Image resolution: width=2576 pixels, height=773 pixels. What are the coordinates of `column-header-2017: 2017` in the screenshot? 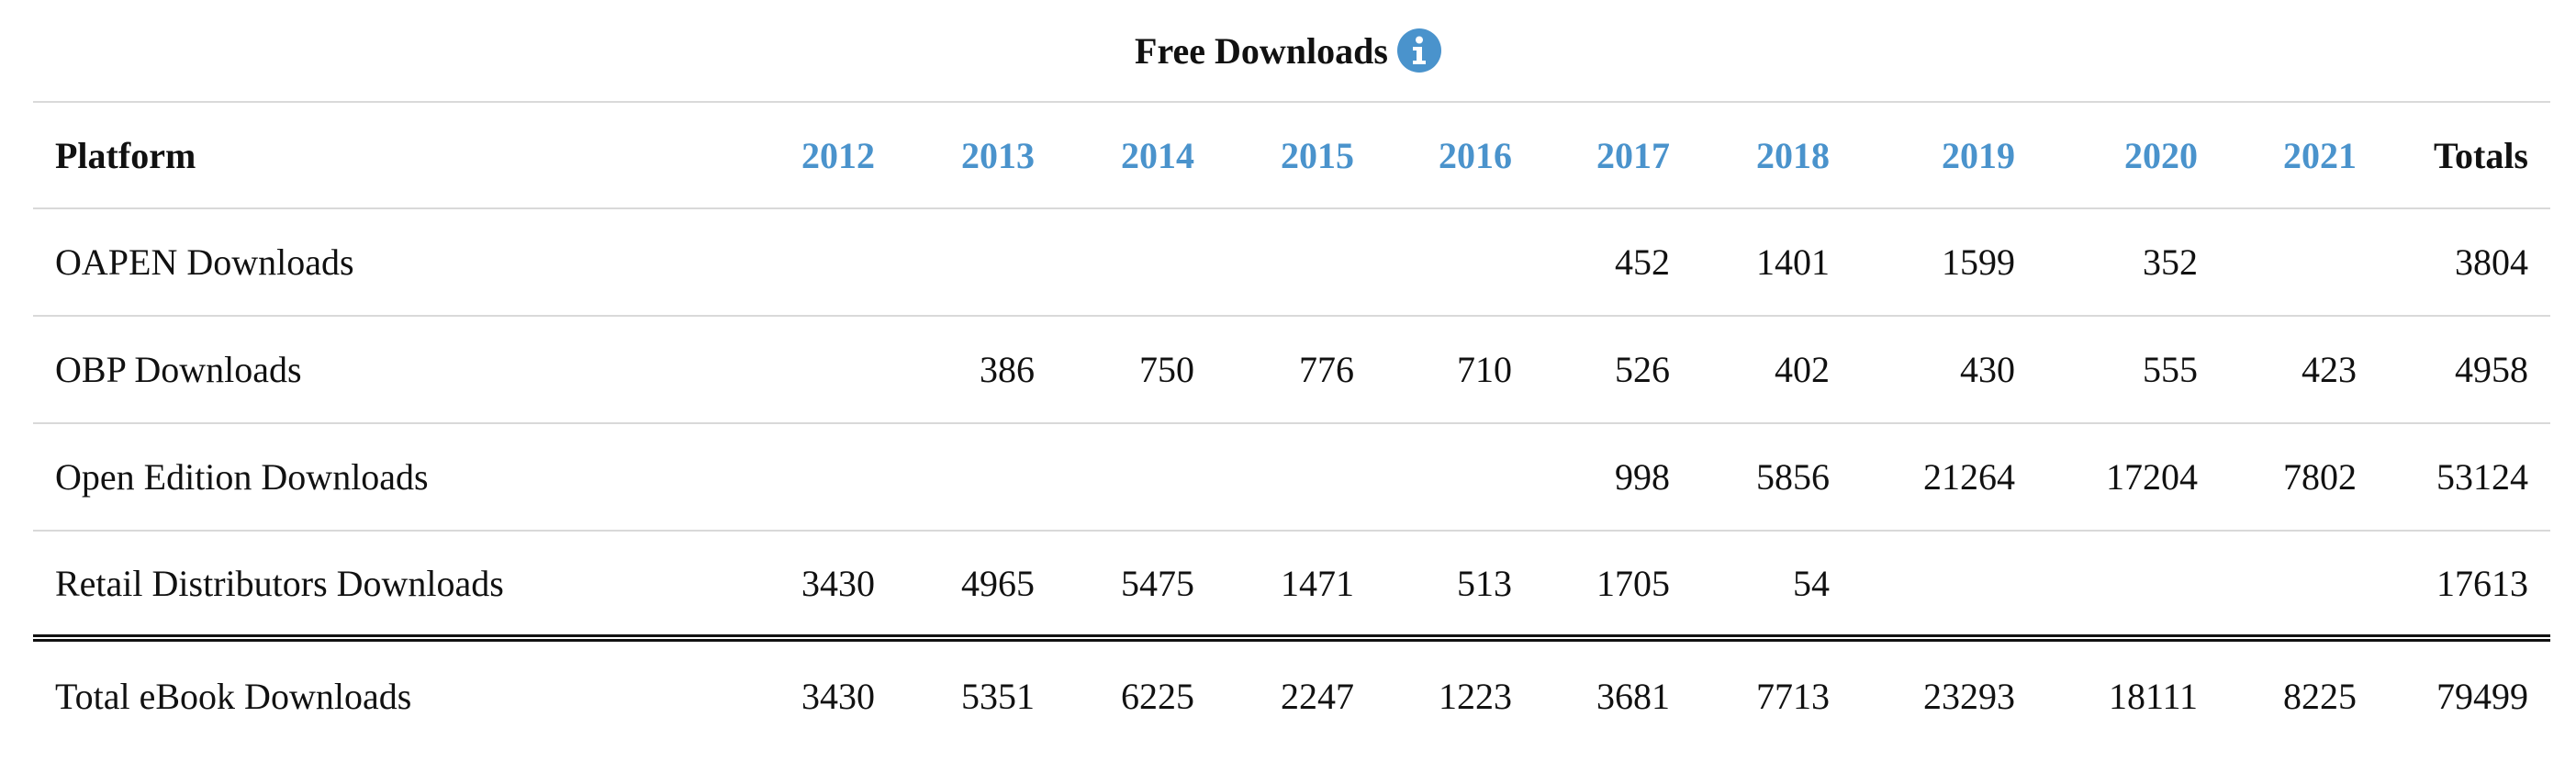 It's located at (1633, 155).